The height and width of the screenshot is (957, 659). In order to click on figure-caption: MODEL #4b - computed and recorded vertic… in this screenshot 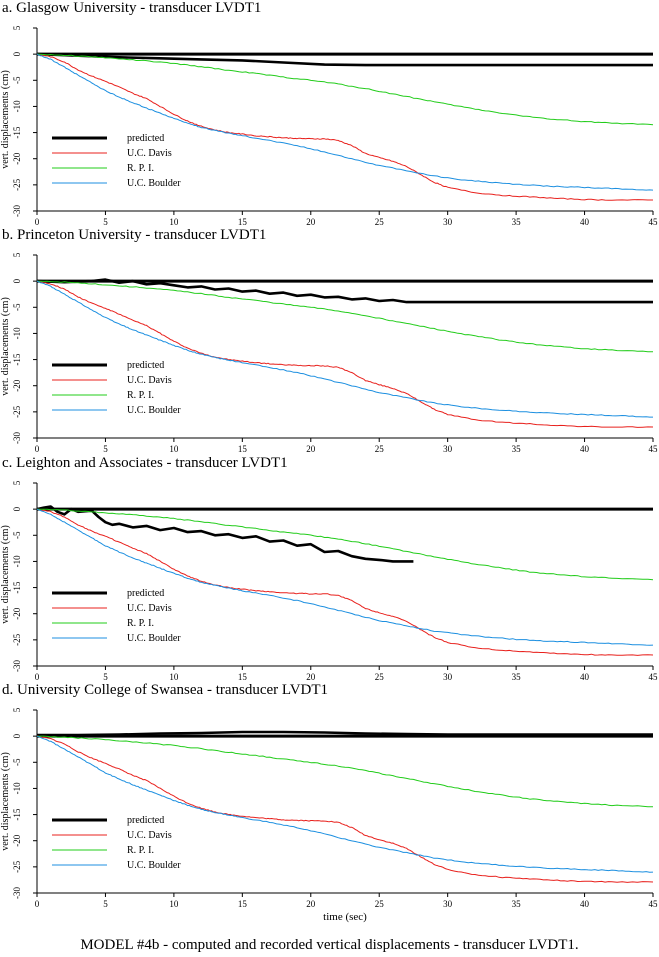, I will do `click(329, 945)`.